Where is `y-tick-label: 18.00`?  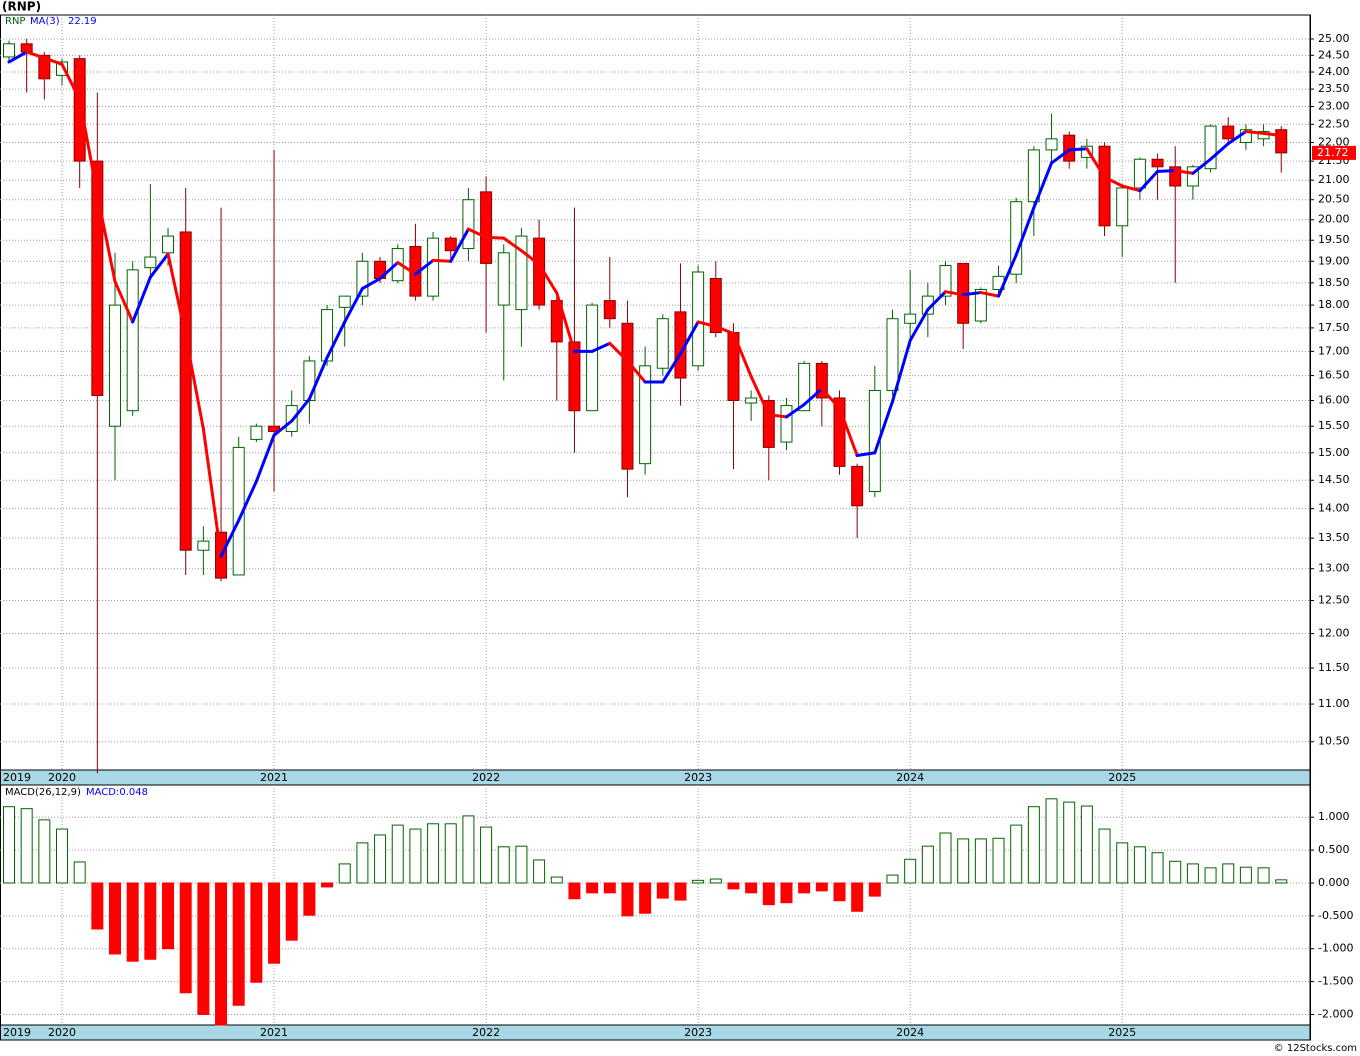 y-tick-label: 18.00 is located at coordinates (1334, 304).